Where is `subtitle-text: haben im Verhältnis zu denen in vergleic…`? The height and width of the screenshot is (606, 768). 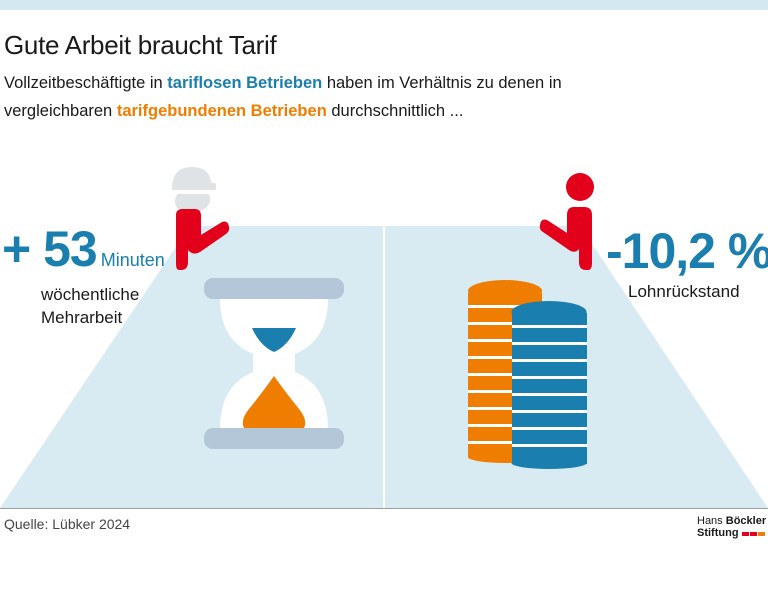
subtitle-text: haben im Verhältnis zu denen in vergleic… is located at coordinates (283, 97).